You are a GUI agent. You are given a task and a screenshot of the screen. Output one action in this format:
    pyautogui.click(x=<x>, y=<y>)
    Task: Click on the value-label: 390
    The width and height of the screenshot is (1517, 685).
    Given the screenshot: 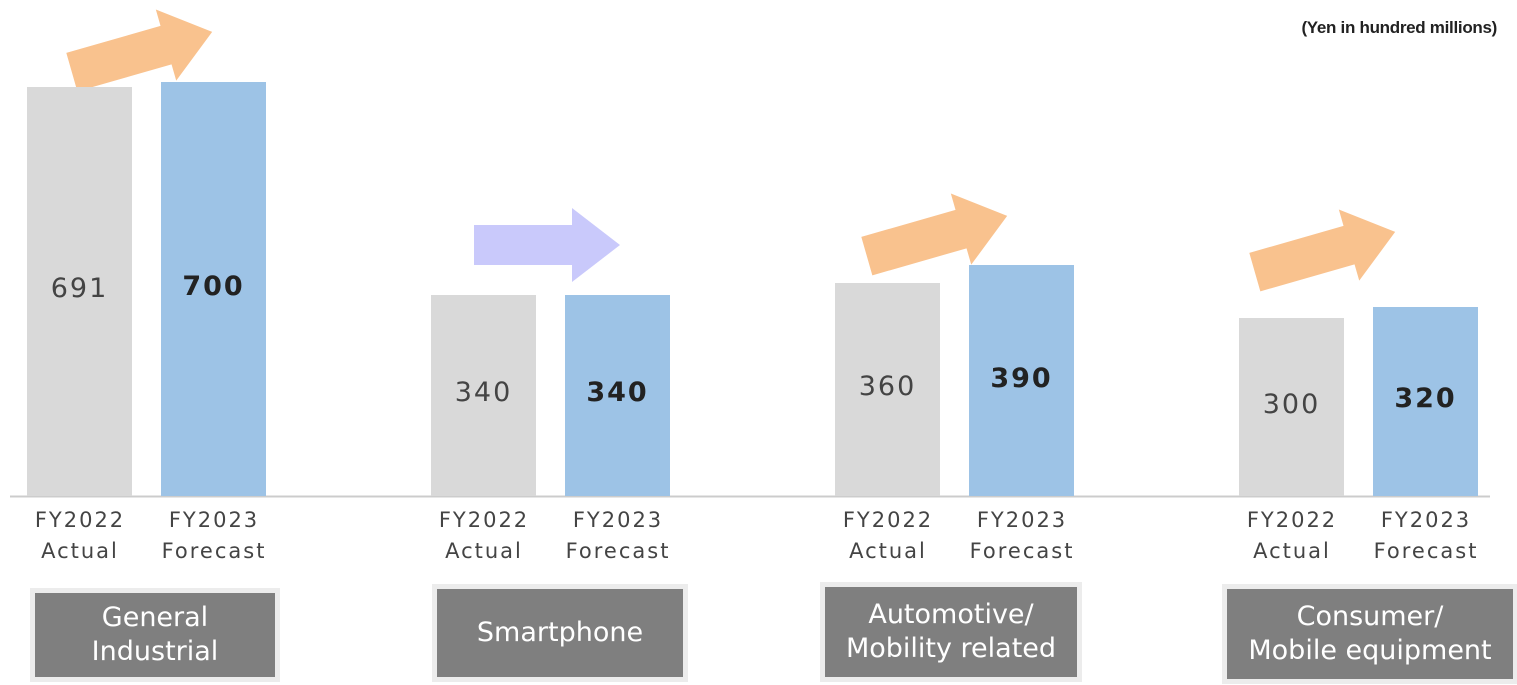 What is the action you would take?
    pyautogui.click(x=1021, y=378)
    